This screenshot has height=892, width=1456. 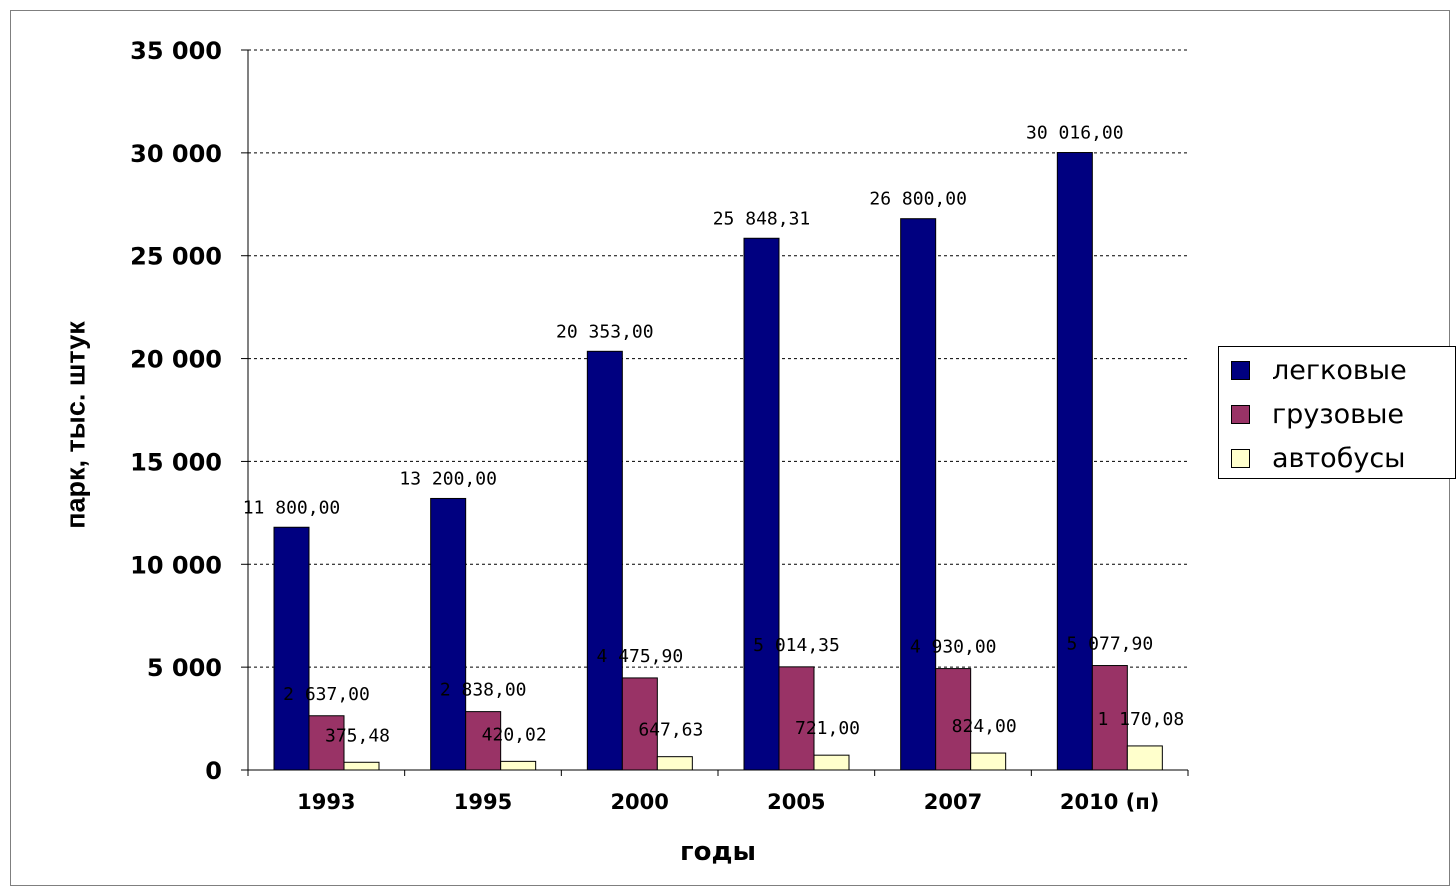 What do you see at coordinates (639, 656) in the screenshot?
I see `data-label-trucks: 4 475,90` at bounding box center [639, 656].